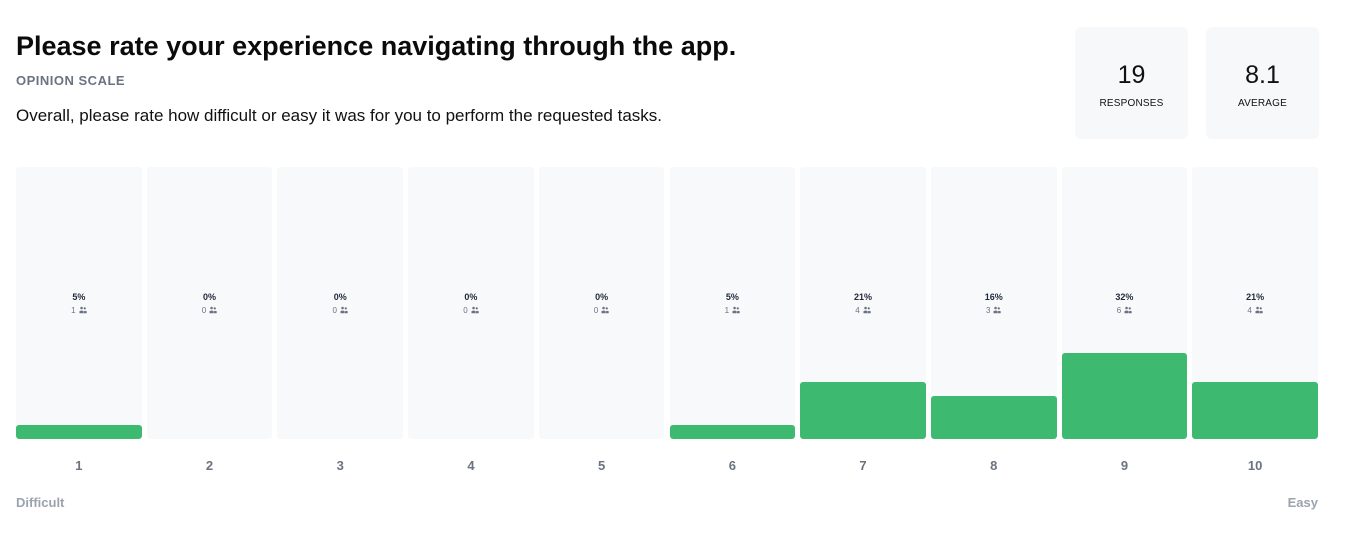  What do you see at coordinates (993, 303) in the screenshot?
I see `bar-column: 16% 3` at bounding box center [993, 303].